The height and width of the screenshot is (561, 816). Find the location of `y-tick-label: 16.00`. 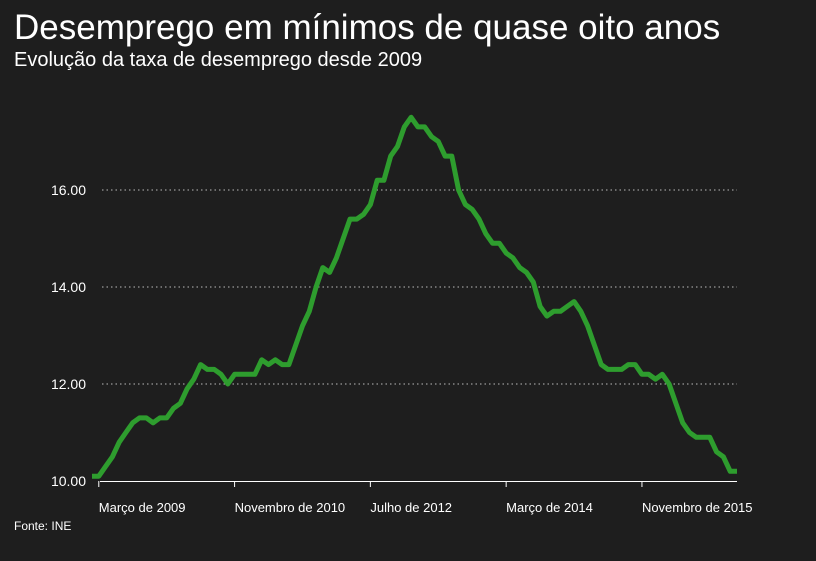

y-tick-label: 16.00 is located at coordinates (68, 190).